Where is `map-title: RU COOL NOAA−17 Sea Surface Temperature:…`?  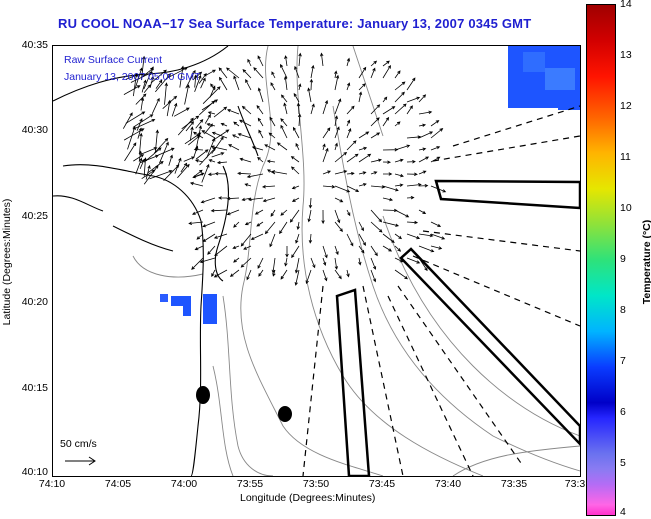
map-title: RU COOL NOAA−17 Sea Surface Temperature:… is located at coordinates (295, 23).